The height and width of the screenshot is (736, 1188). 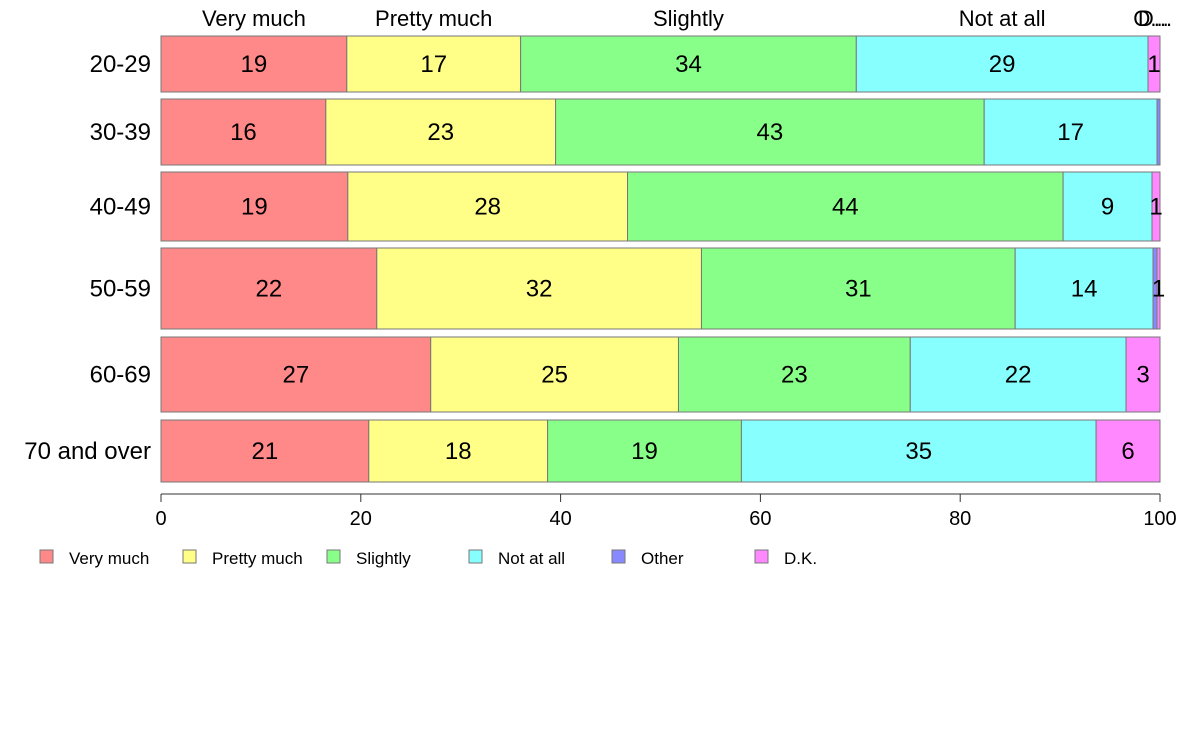 What do you see at coordinates (433, 18) in the screenshot?
I see `top-category-label: Pretty much` at bounding box center [433, 18].